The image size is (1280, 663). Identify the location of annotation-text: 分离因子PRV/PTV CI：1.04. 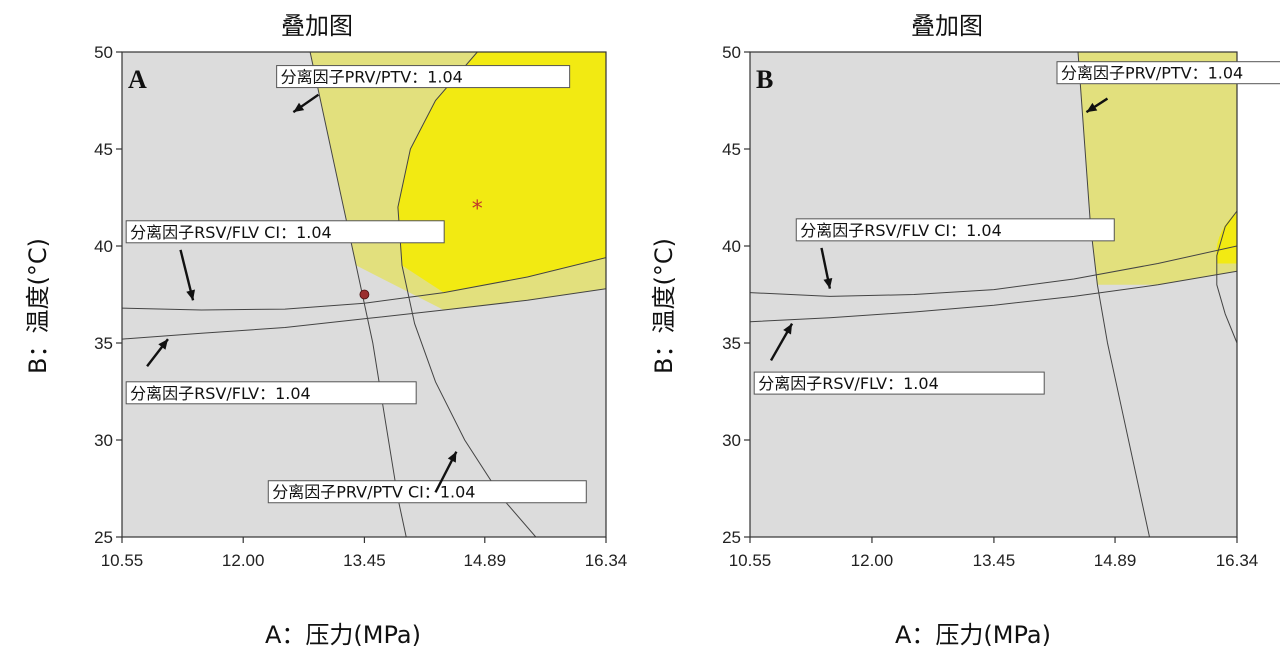
(373, 492).